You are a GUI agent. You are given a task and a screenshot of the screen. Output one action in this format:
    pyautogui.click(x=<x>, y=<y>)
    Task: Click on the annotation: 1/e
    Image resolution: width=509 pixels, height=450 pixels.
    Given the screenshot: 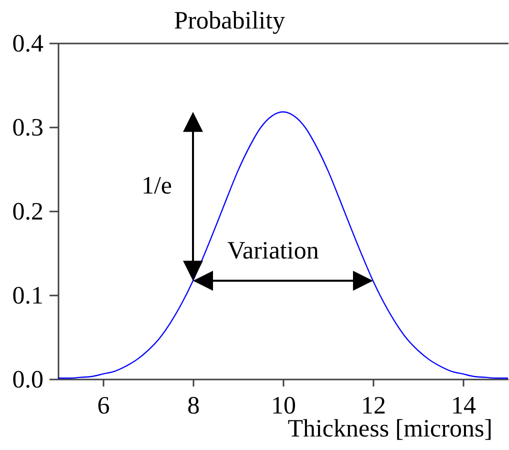 What is the action you would take?
    pyautogui.click(x=156, y=186)
    